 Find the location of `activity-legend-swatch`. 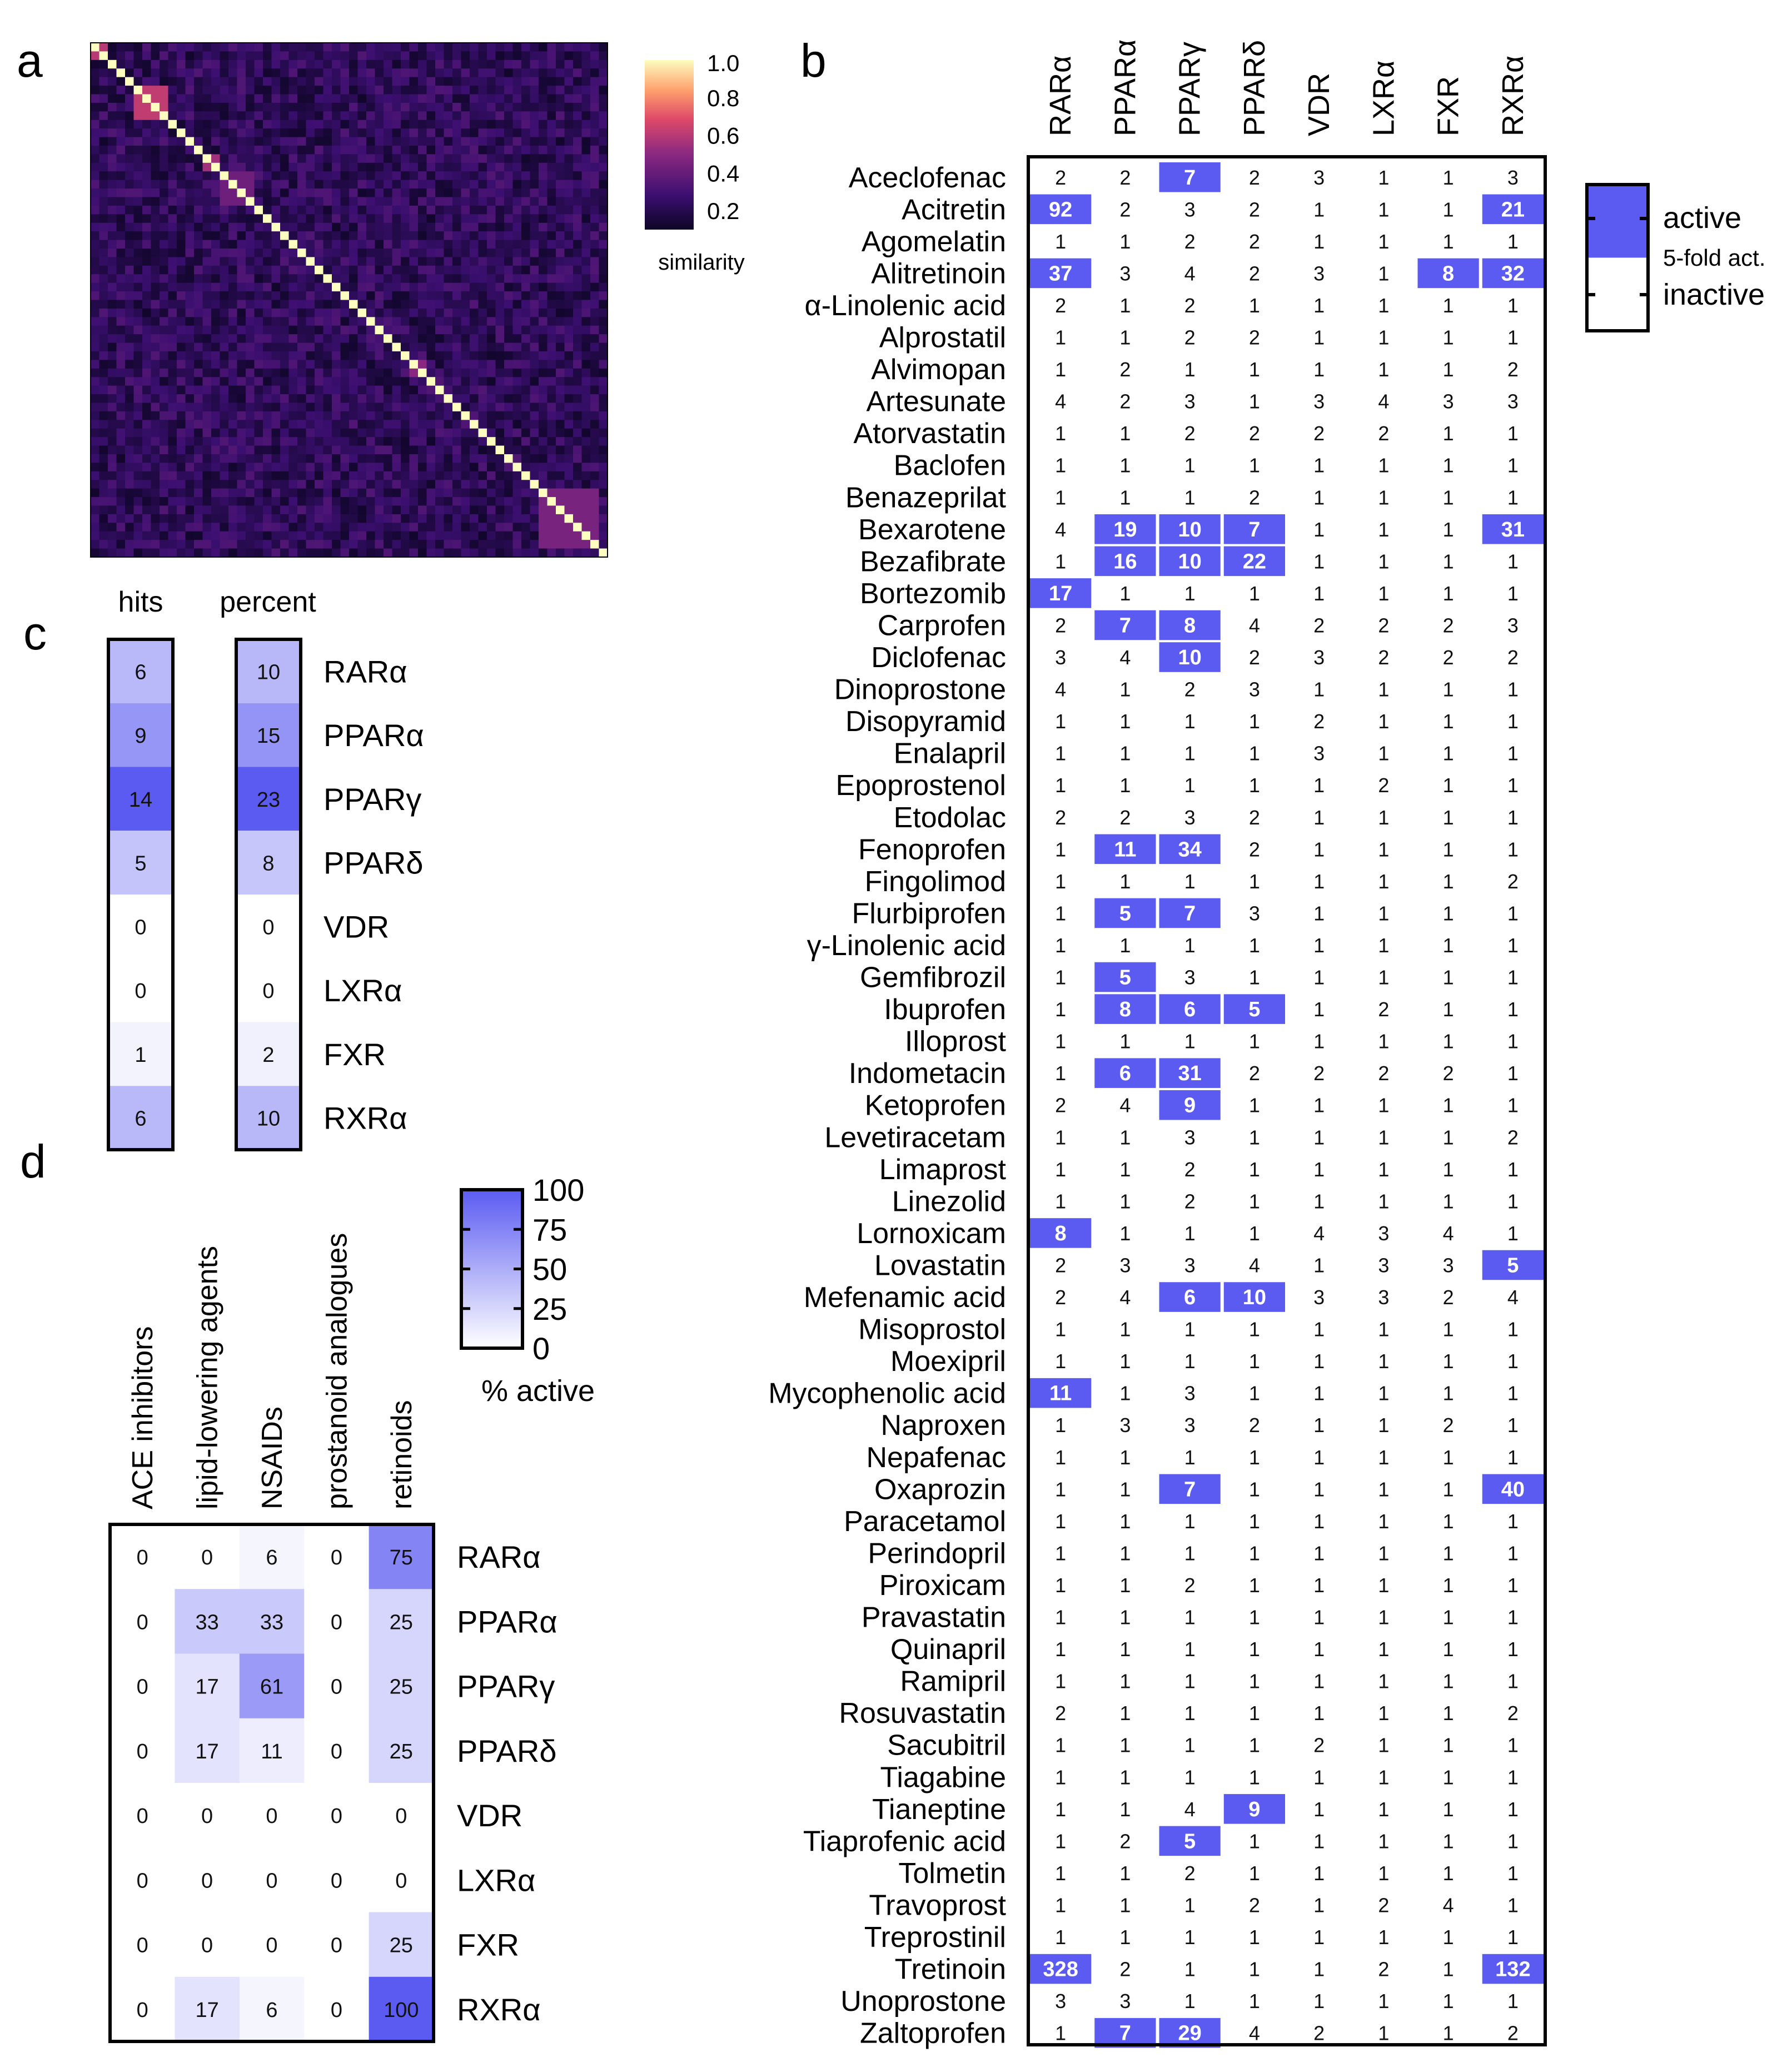

activity-legend-swatch is located at coordinates (1617, 257).